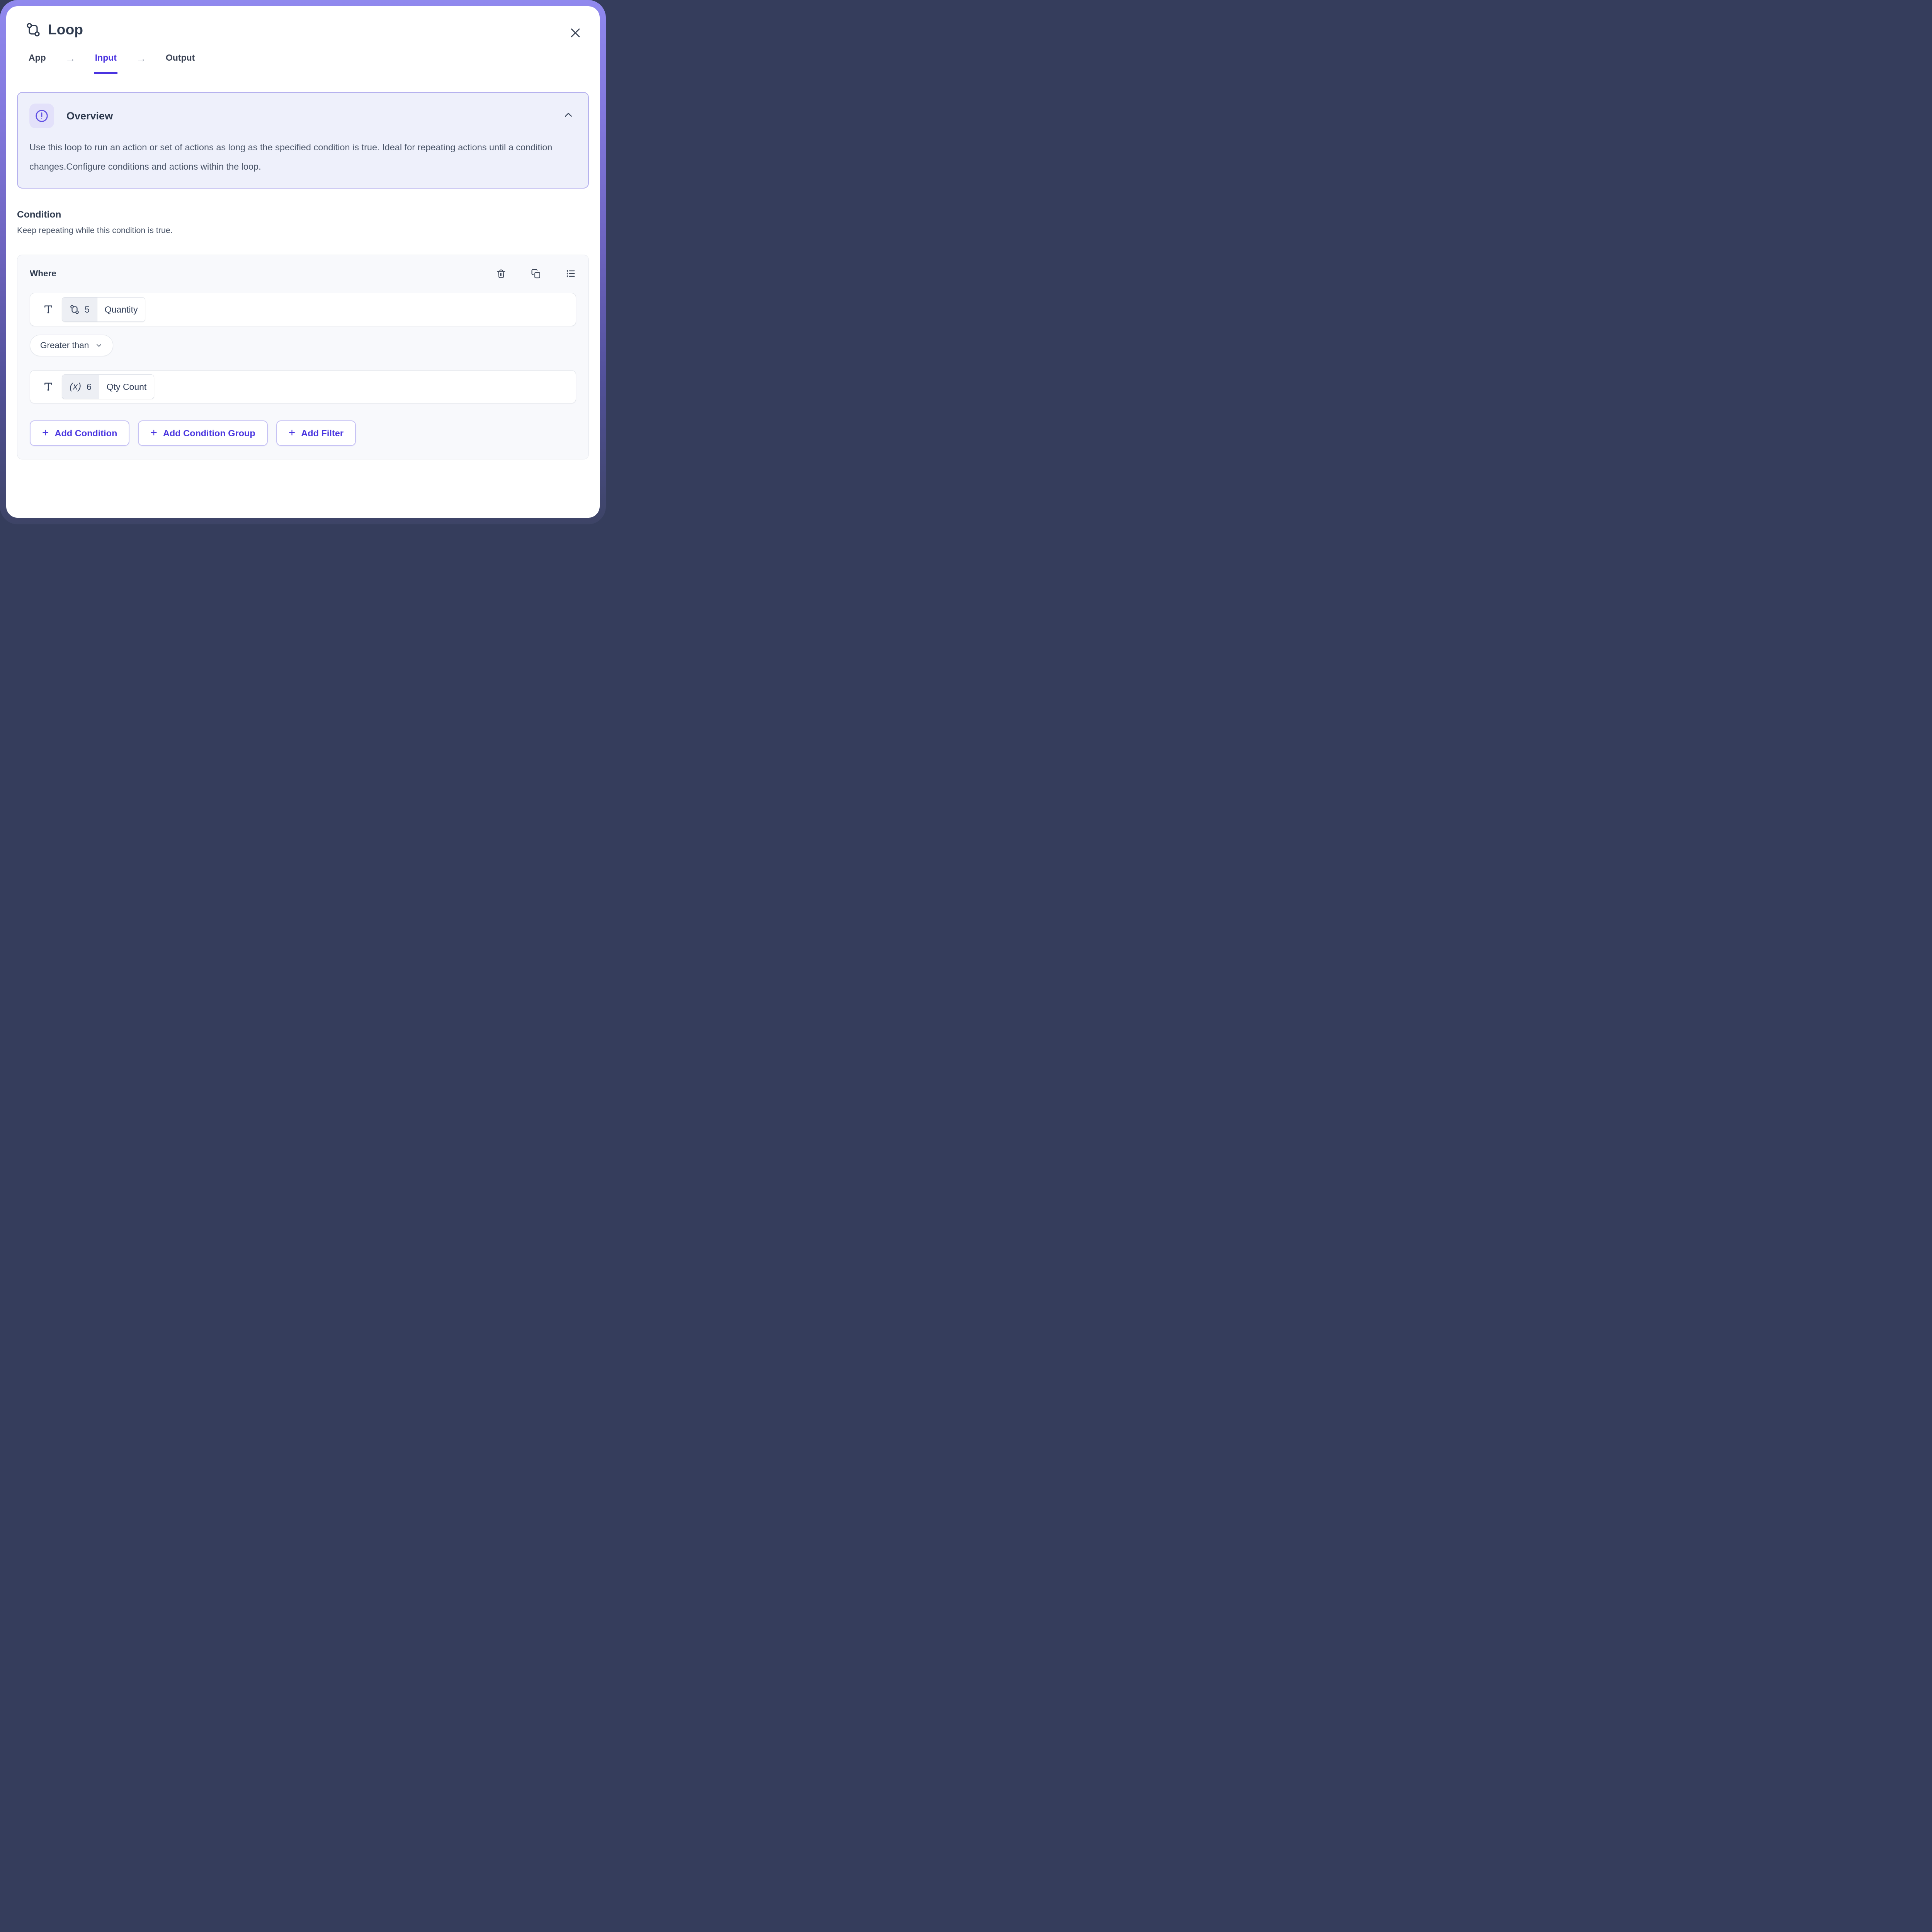 The height and width of the screenshot is (1932, 1932). What do you see at coordinates (79, 310) in the screenshot?
I see `chip-source-segment: 5` at bounding box center [79, 310].